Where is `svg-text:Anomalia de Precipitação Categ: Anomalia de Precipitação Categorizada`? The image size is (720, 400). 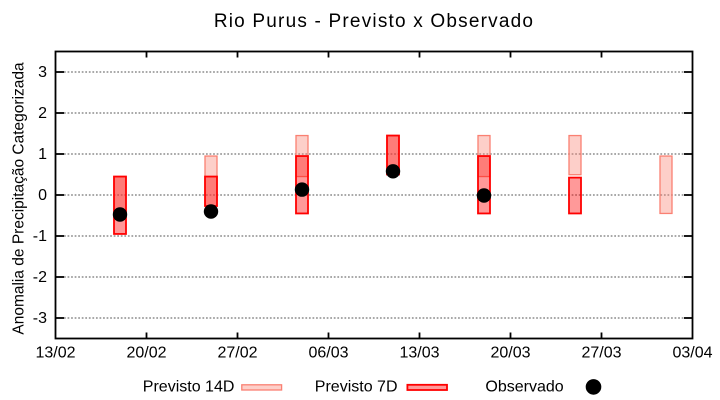
svg-text:Anomalia de Precipitação Categ: Anomalia de Precipitação Categorizada is located at coordinates (18, 198).